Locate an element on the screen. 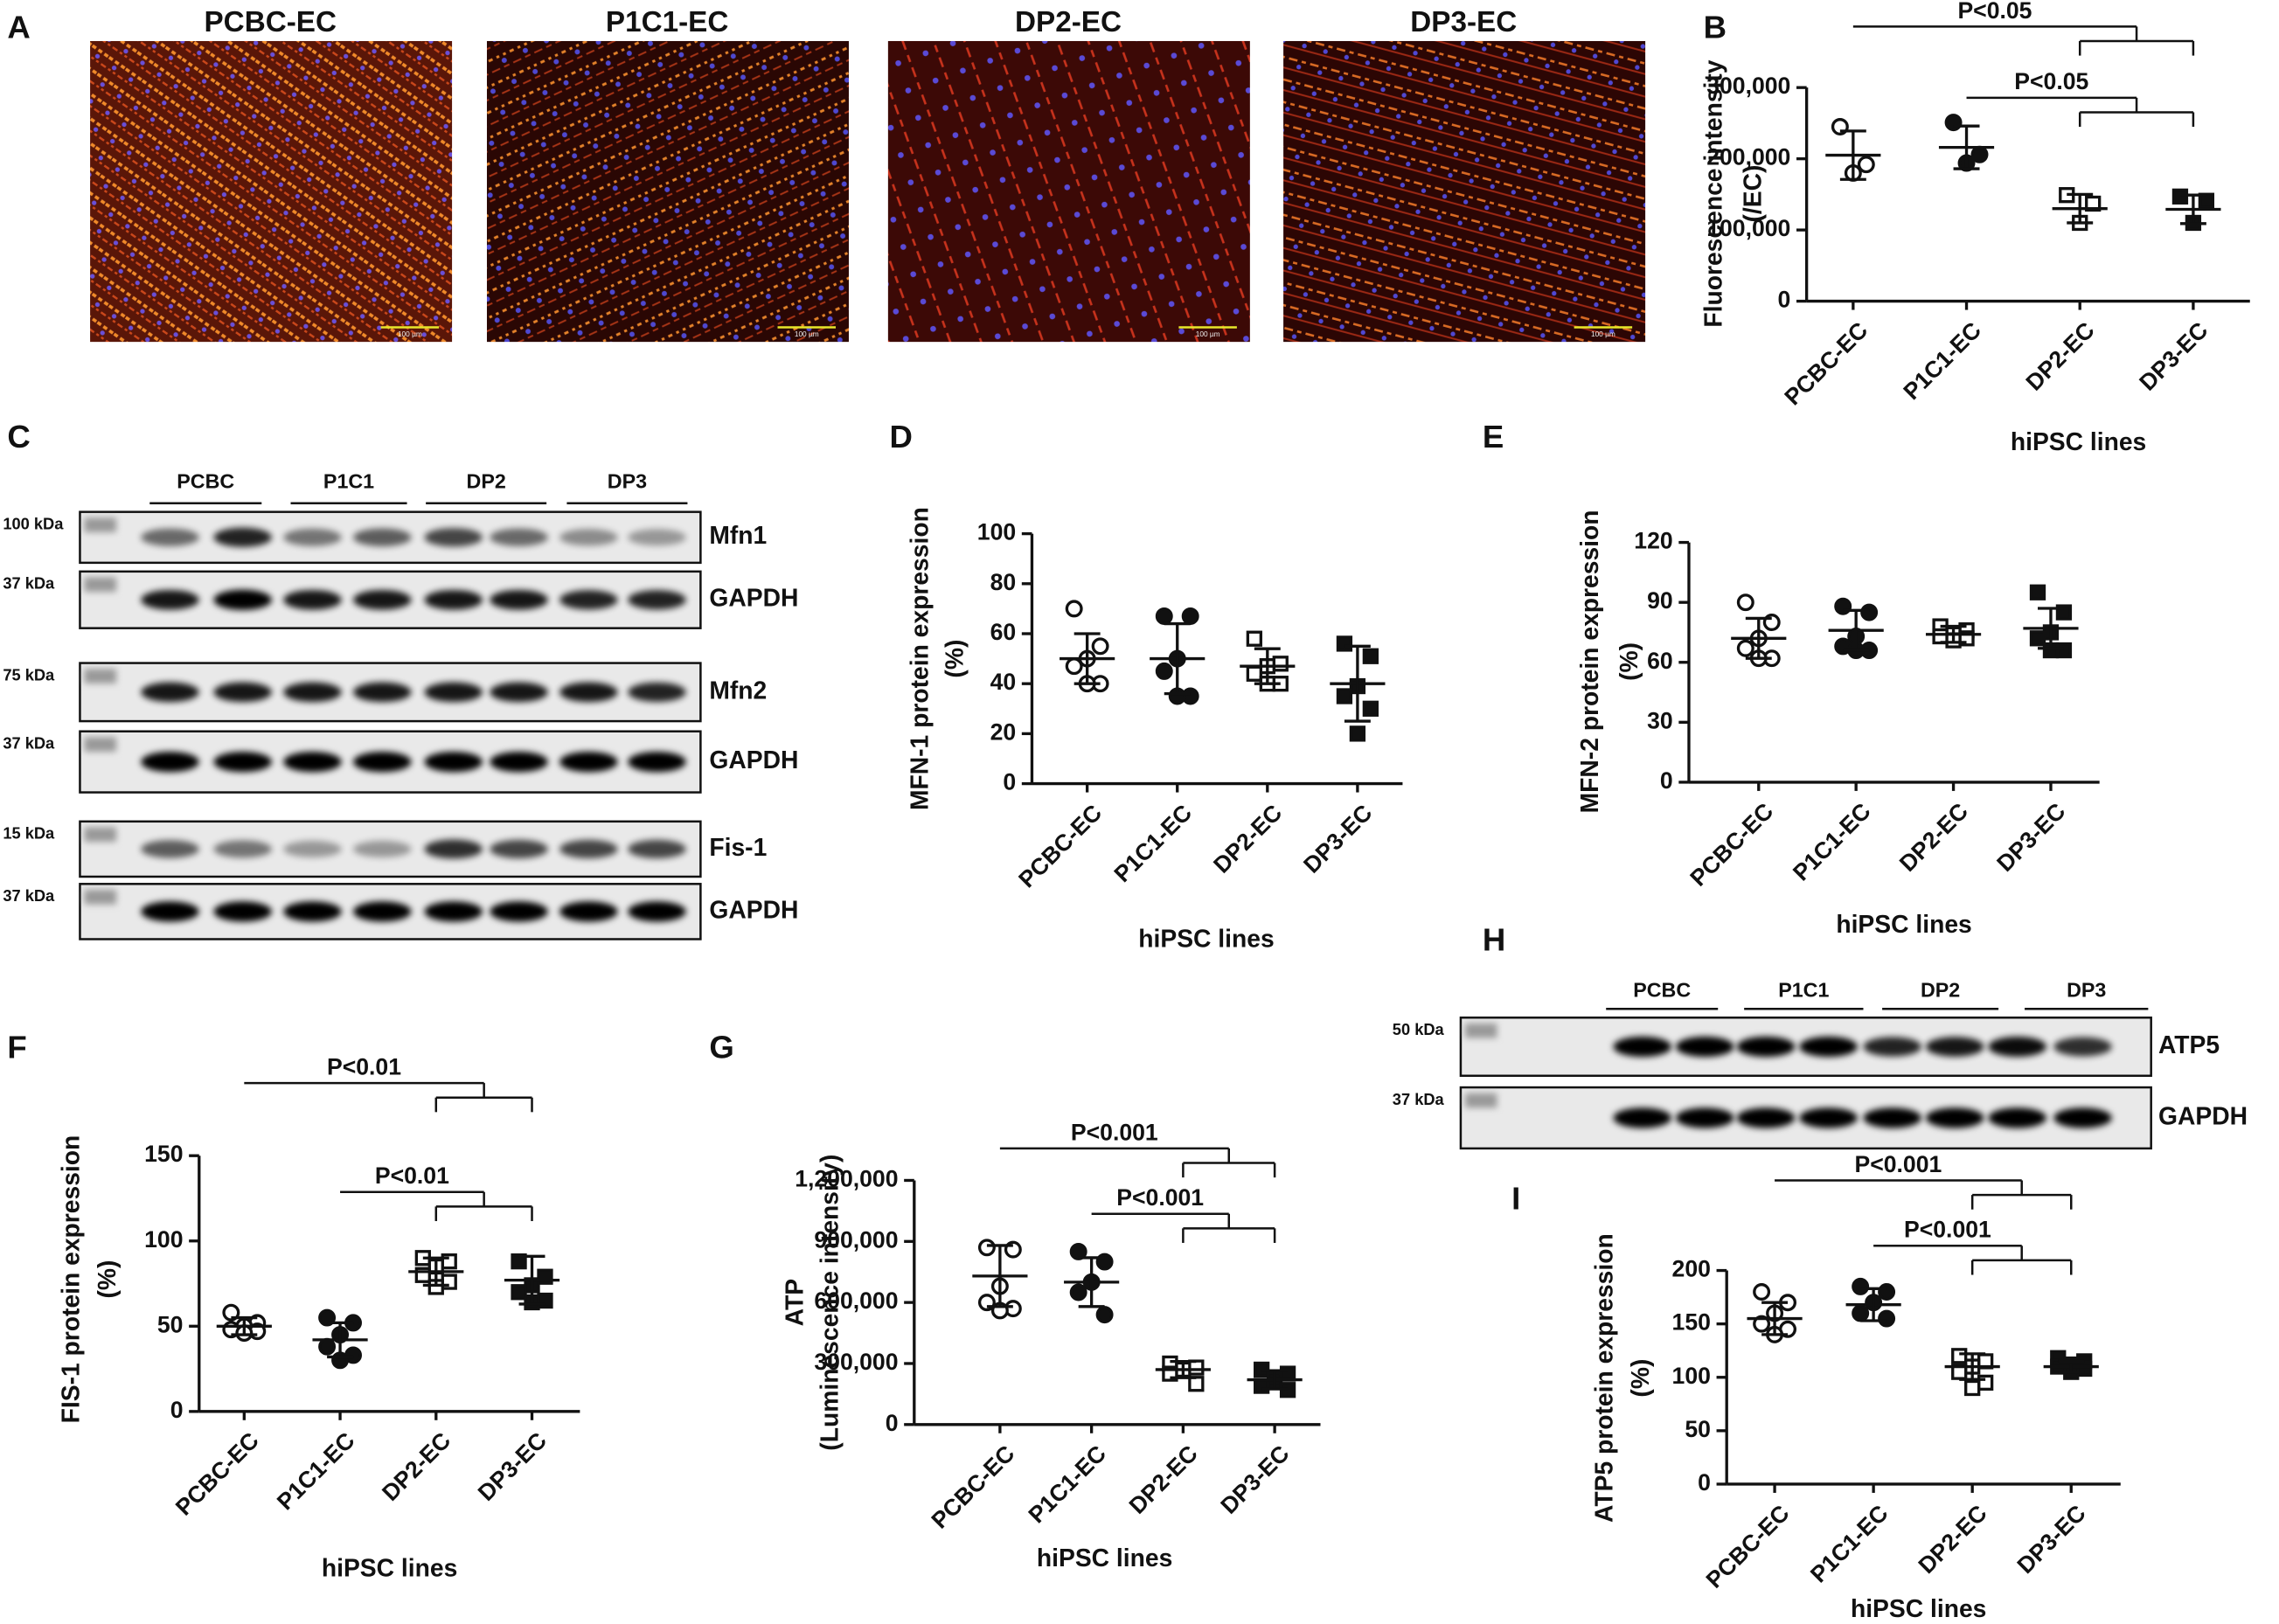  panel-letter: I is located at coordinates (1515, 1198).